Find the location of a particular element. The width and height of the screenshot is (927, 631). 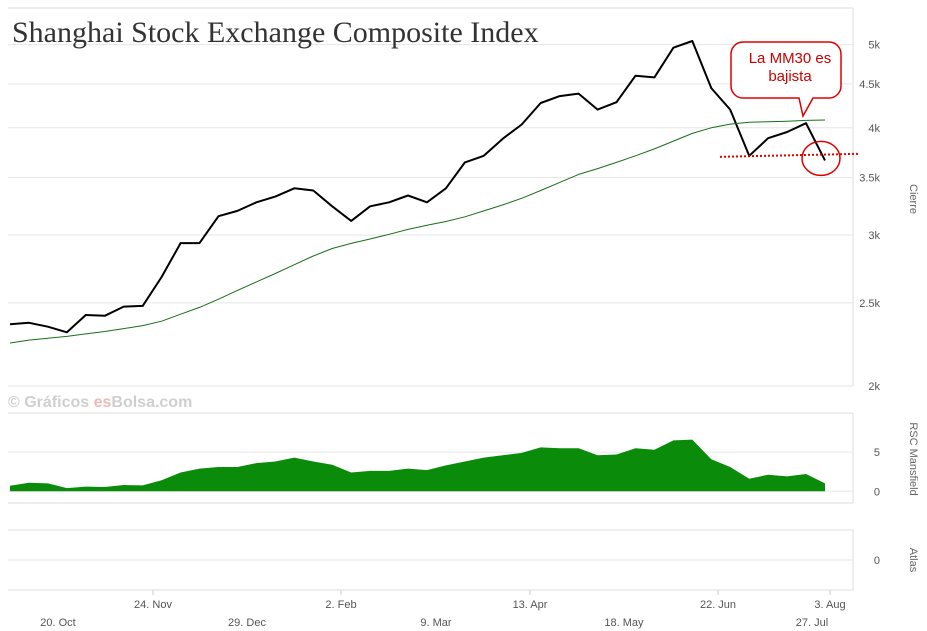

chart-title: Shanghai Stock Exchange Composite Index is located at coordinates (275, 32).